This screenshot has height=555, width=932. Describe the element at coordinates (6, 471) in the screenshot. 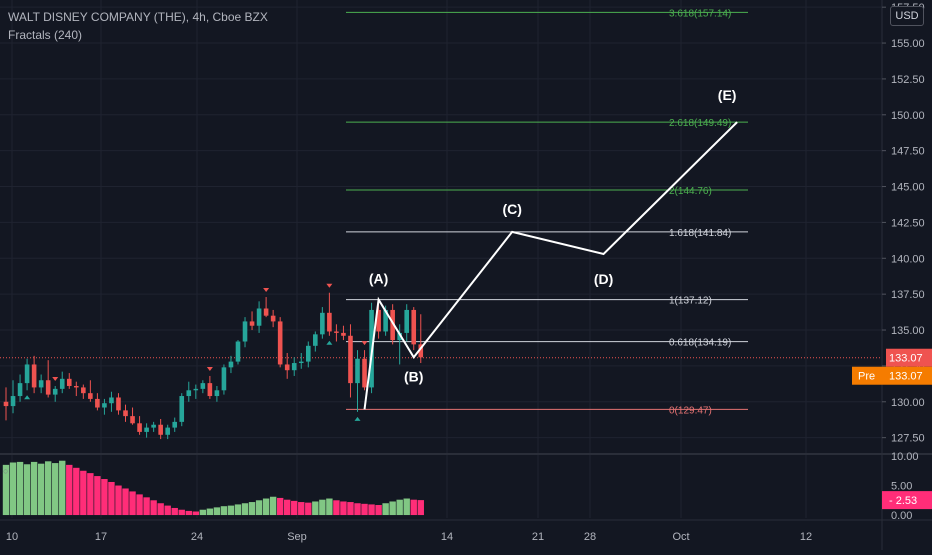

I see `oscillator-settings-icon: ○` at that location.